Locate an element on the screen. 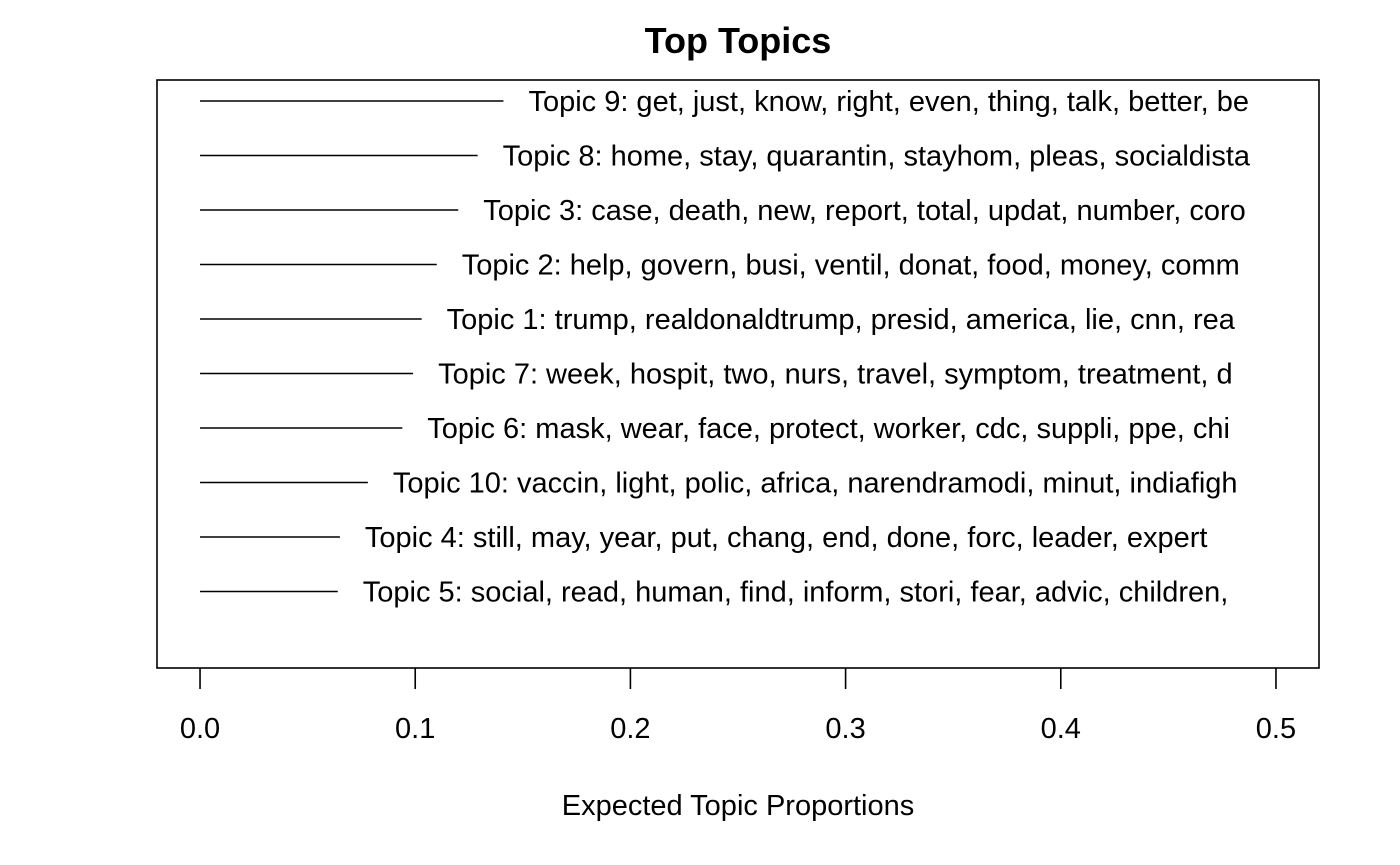 This screenshot has height=865, width=1400. x-tick-label: 0.1 is located at coordinates (415, 729).